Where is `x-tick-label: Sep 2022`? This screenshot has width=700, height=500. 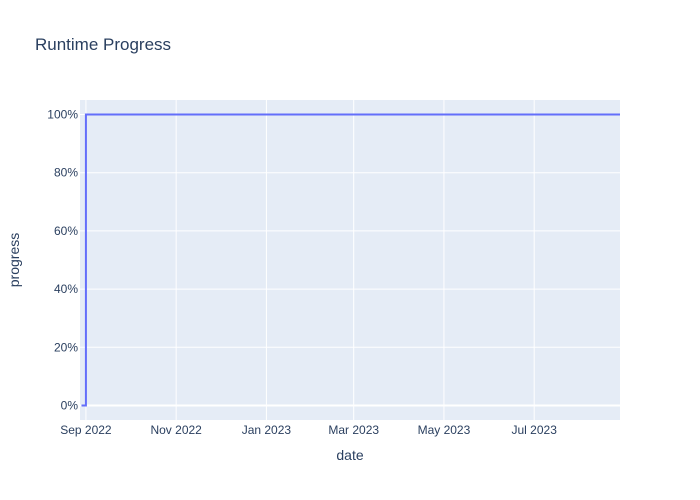 x-tick-label: Sep 2022 is located at coordinates (86, 430).